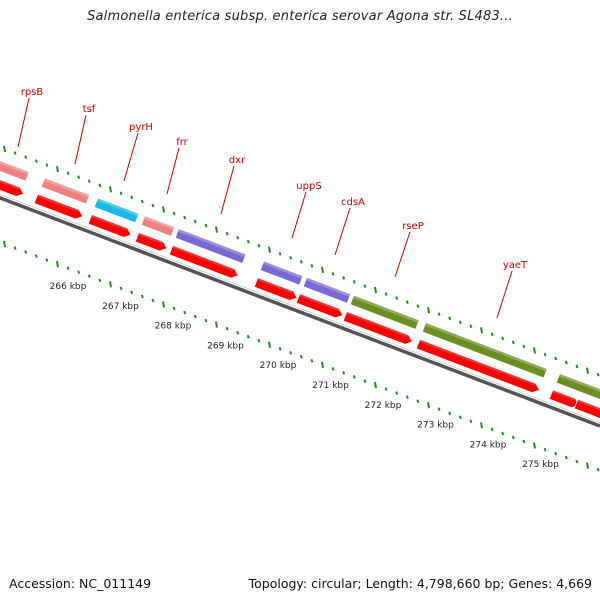 The width and height of the screenshot is (600, 600). What do you see at coordinates (327, 290) in the screenshot?
I see `gene-bar-cdsA` at bounding box center [327, 290].